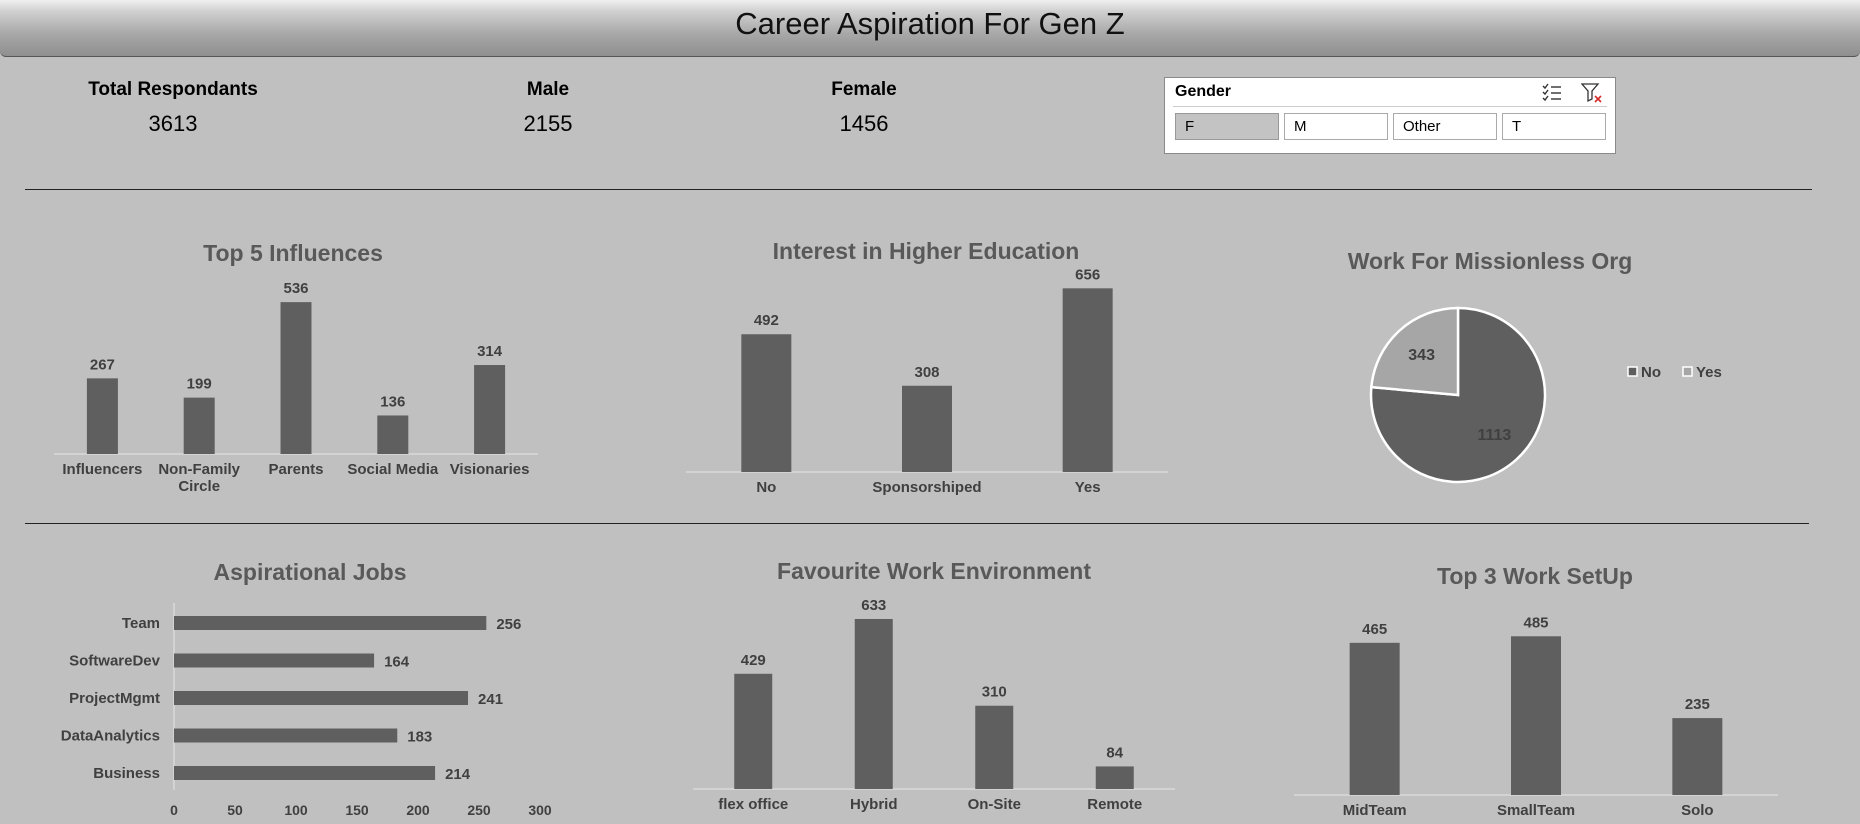  Describe the element at coordinates (753, 804) in the screenshot. I see `category-label: flex office` at that location.